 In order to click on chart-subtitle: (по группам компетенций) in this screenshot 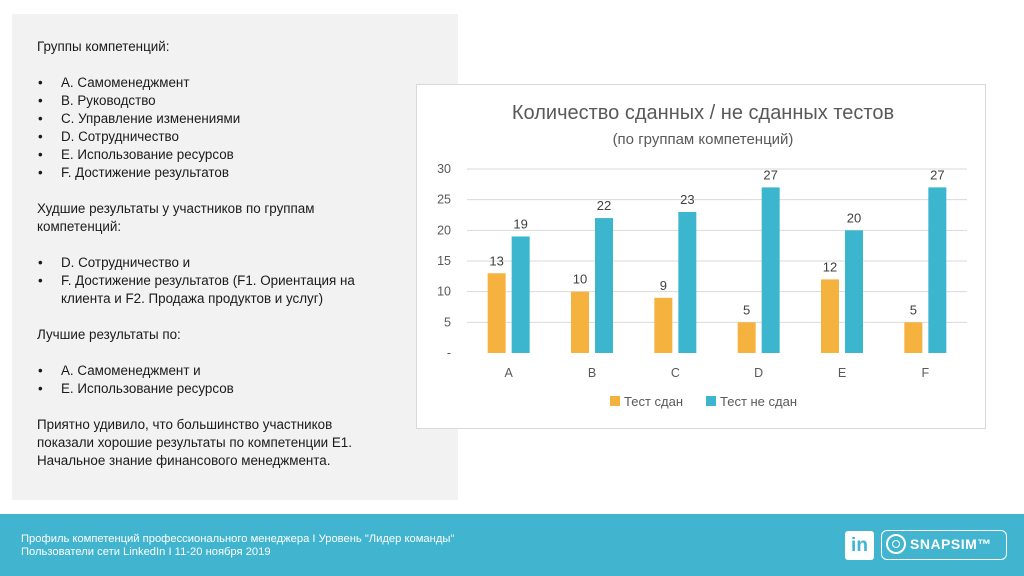, I will do `click(703, 139)`.